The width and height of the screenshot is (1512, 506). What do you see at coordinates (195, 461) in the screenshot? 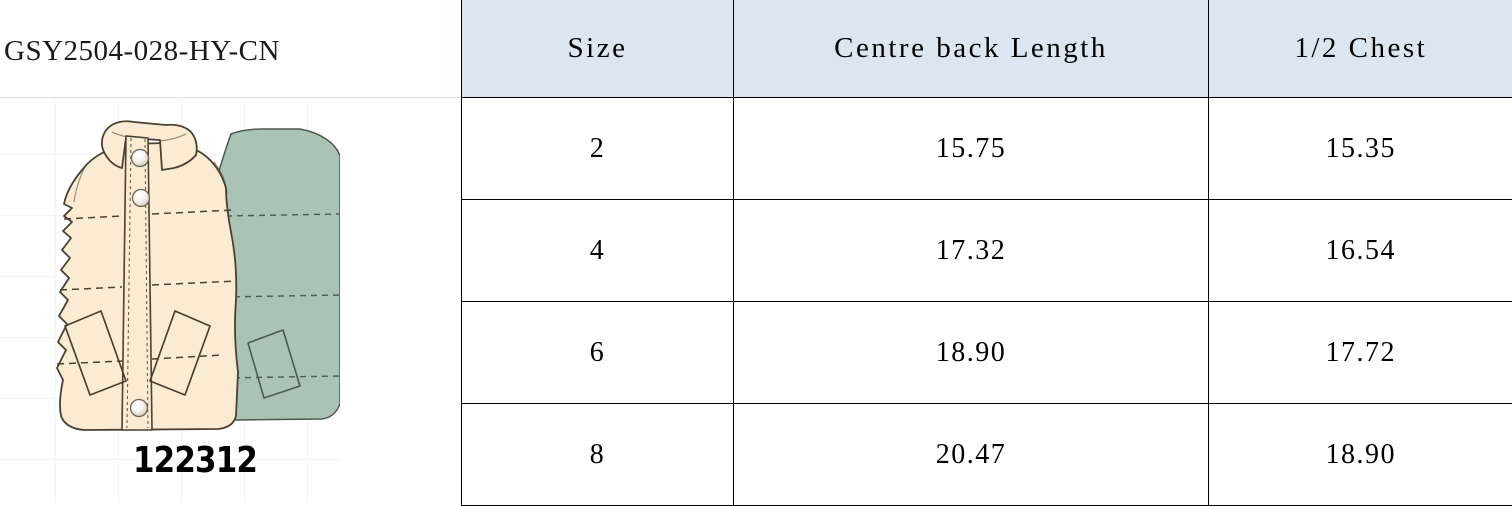
I see `sku-number-label: 122312` at bounding box center [195, 461].